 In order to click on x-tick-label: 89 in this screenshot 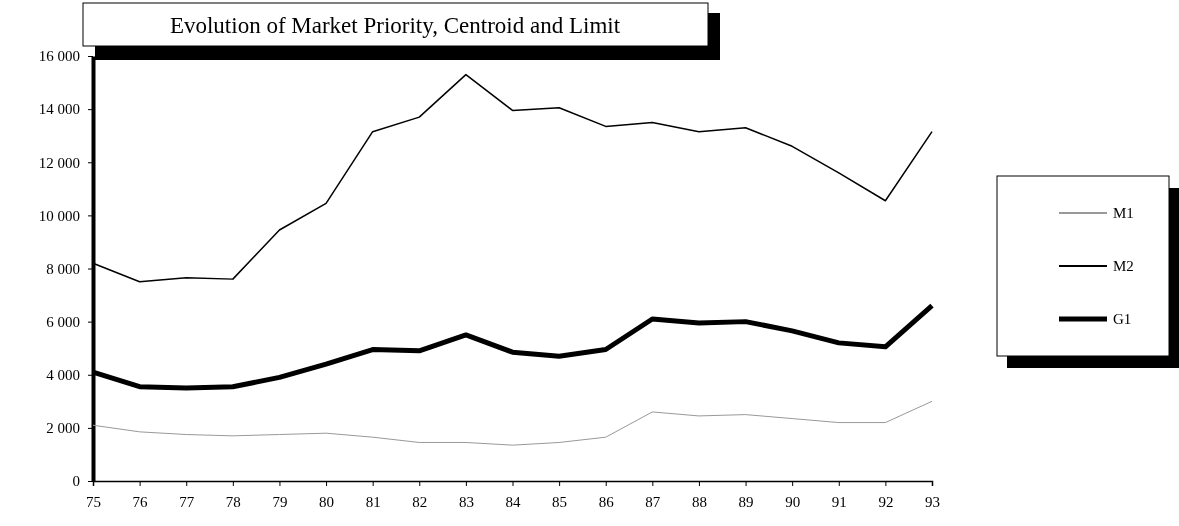, I will do `click(746, 501)`.